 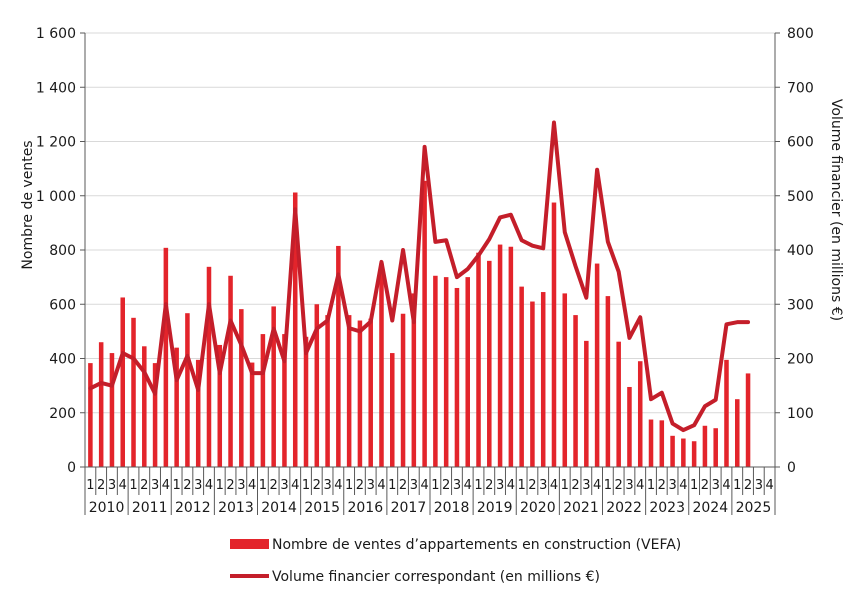 What do you see at coordinates (800, 197) in the screenshot?
I see `right-tick-label: 500` at bounding box center [800, 197].